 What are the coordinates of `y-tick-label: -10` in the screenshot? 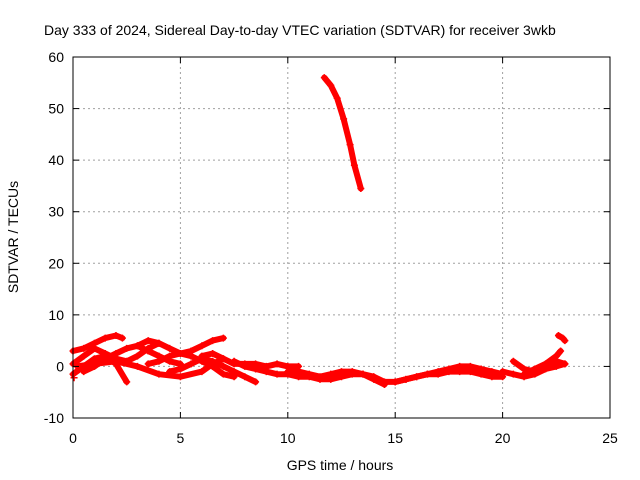 It's located at (54, 418).